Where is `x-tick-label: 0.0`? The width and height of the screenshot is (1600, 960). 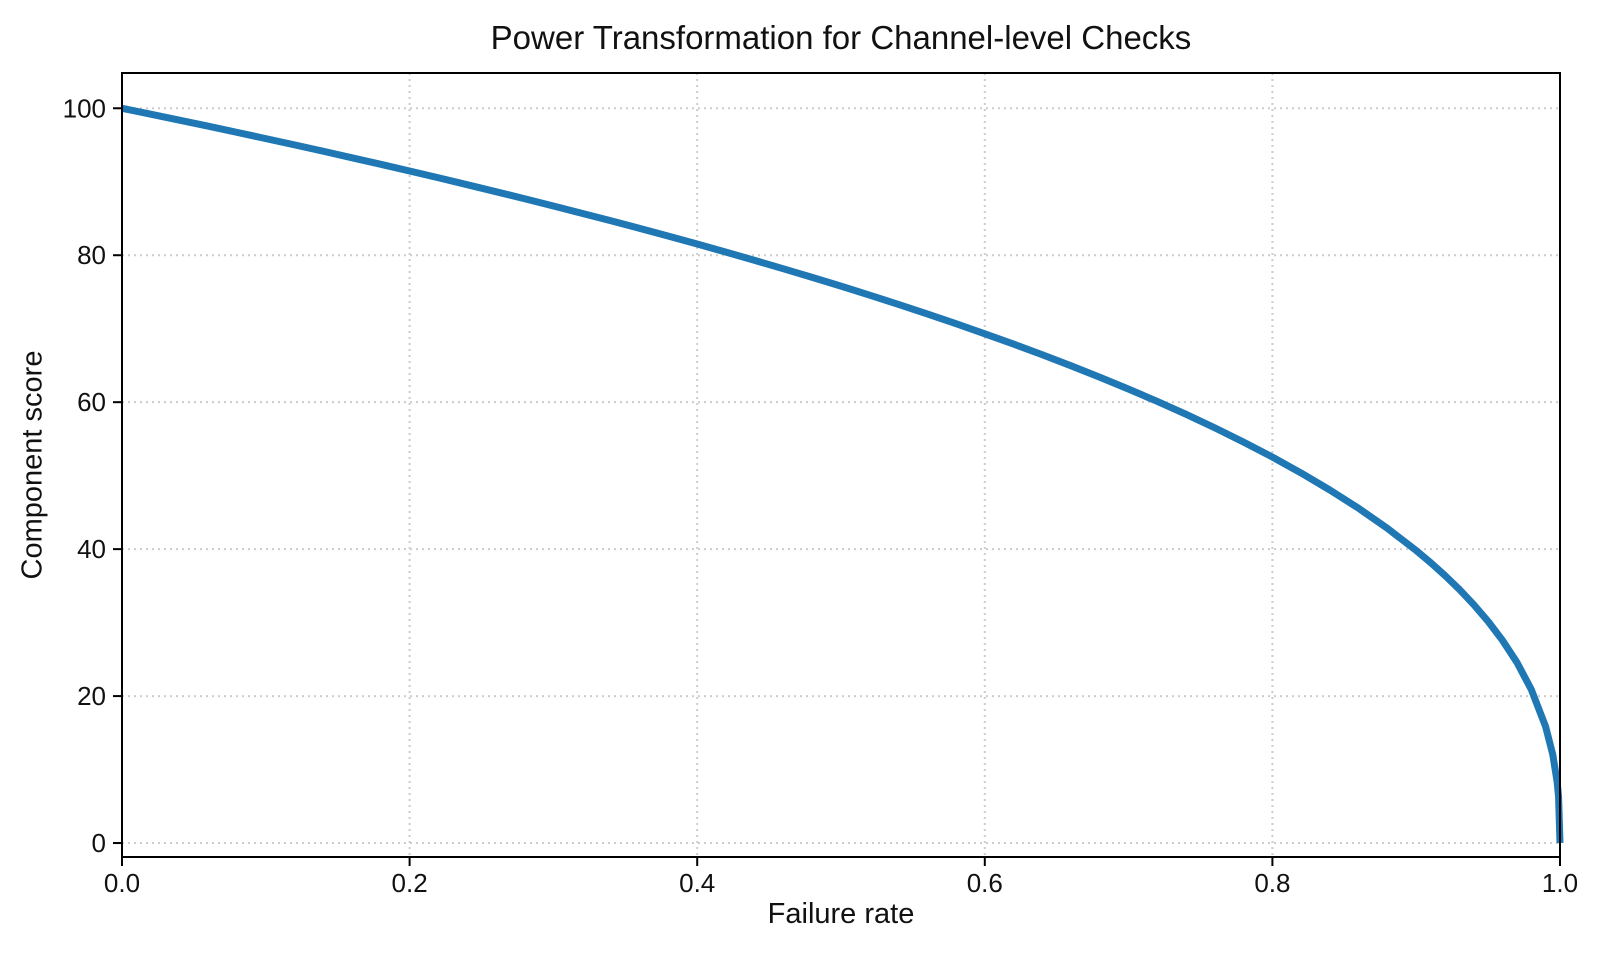
x-tick-label: 0.0 is located at coordinates (122, 883).